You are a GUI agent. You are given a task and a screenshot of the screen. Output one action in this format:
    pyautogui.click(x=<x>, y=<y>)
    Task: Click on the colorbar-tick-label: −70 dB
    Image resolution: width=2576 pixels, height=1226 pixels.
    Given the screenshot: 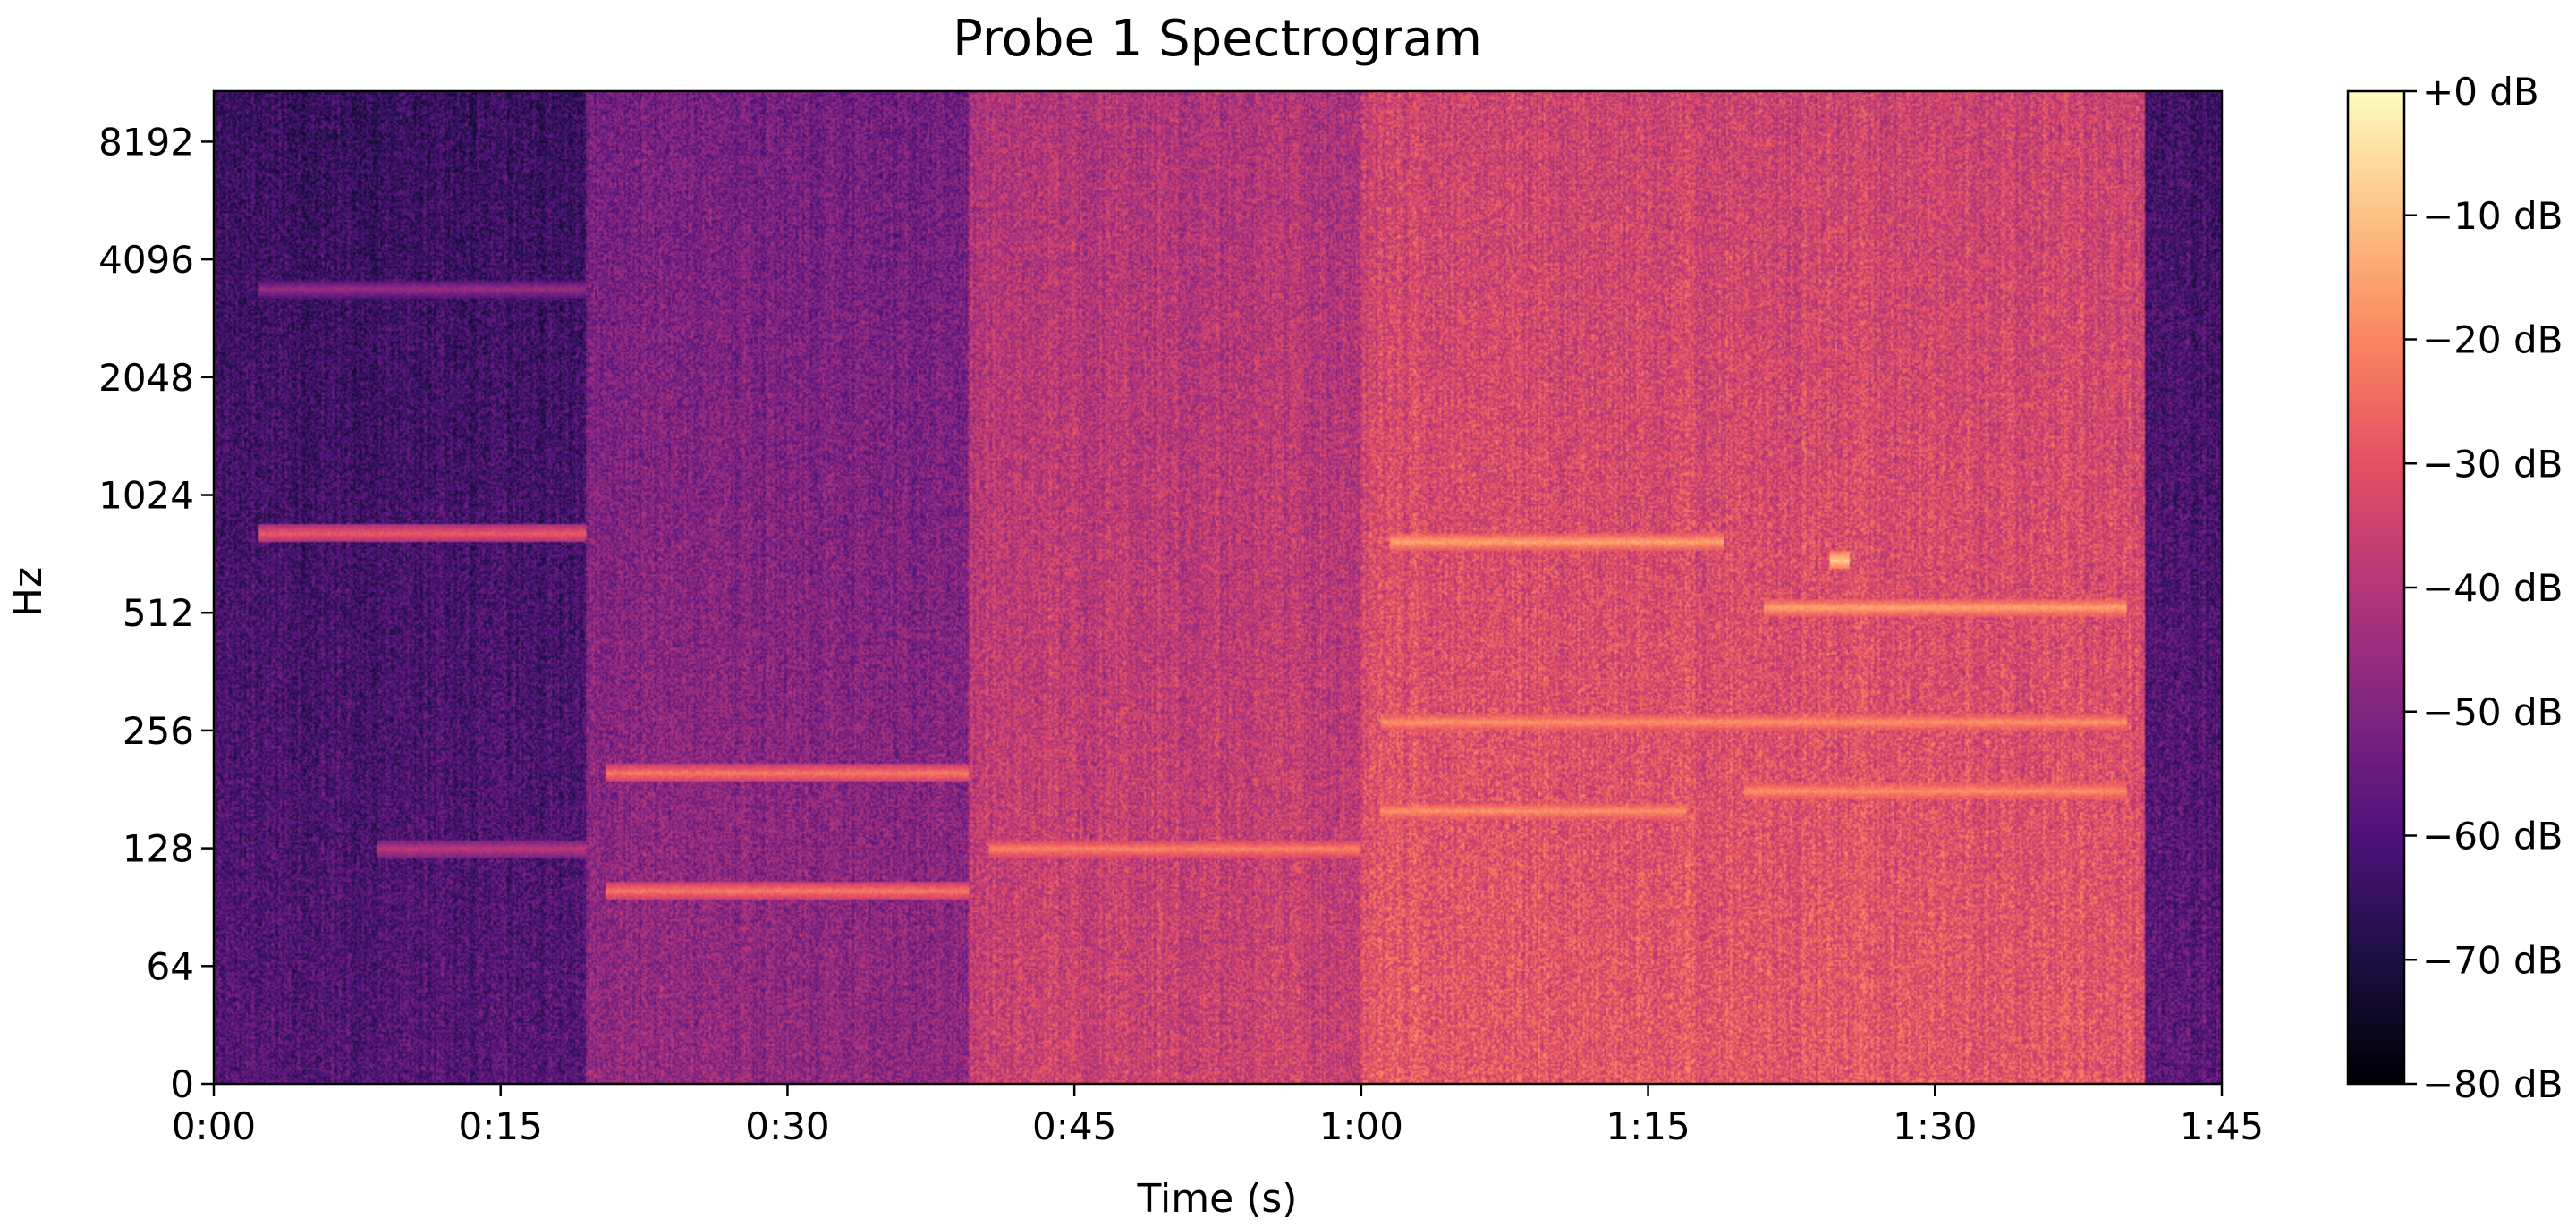 What is the action you would take?
    pyautogui.click(x=2492, y=960)
    